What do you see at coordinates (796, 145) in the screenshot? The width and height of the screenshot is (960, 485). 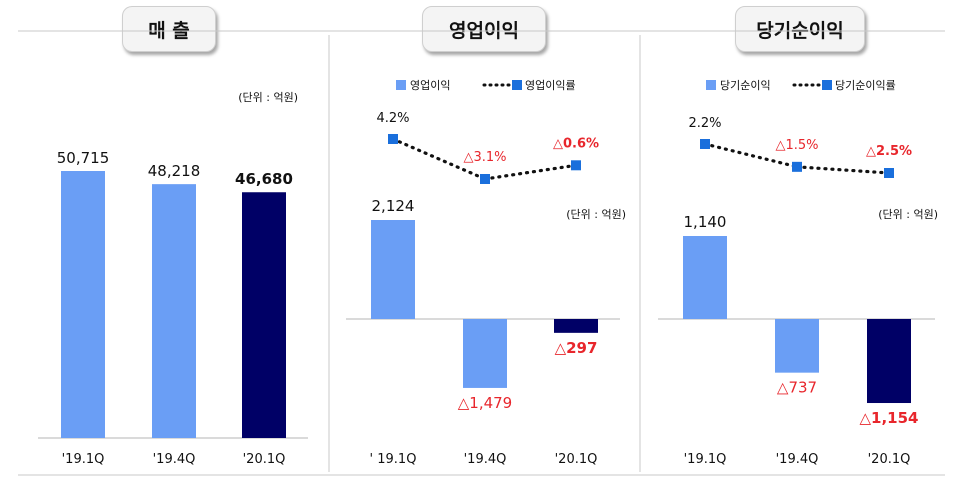 I see `net-income-margin-label-1: △1.5%` at bounding box center [796, 145].